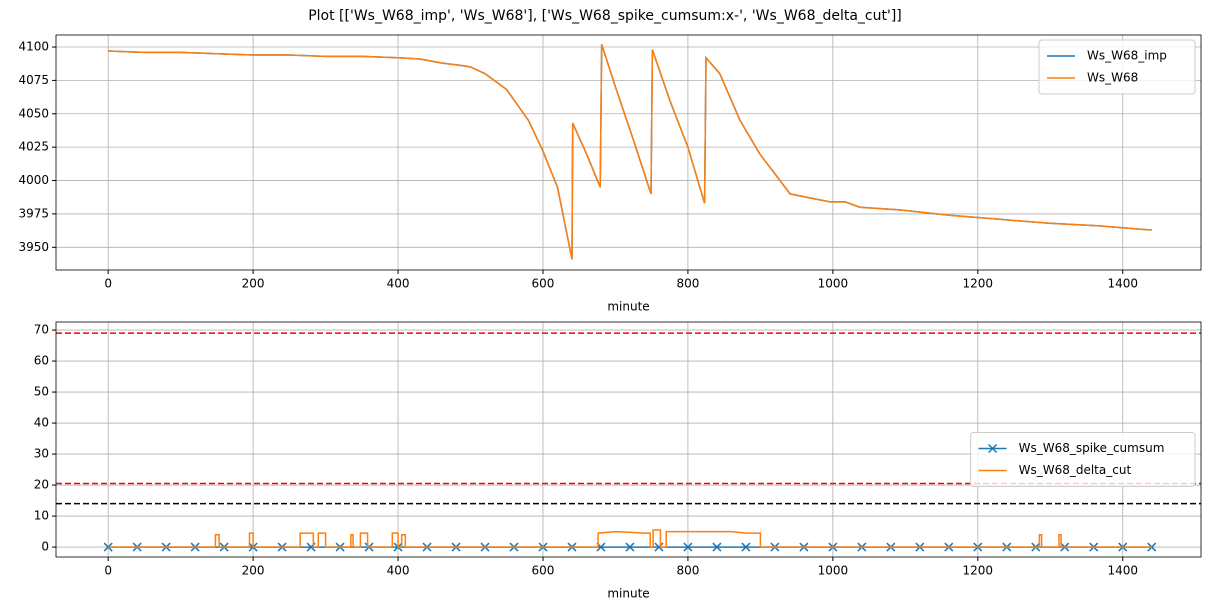 The image size is (1211, 615). Describe the element at coordinates (993, 448) in the screenshot. I see `legend-marker` at that location.